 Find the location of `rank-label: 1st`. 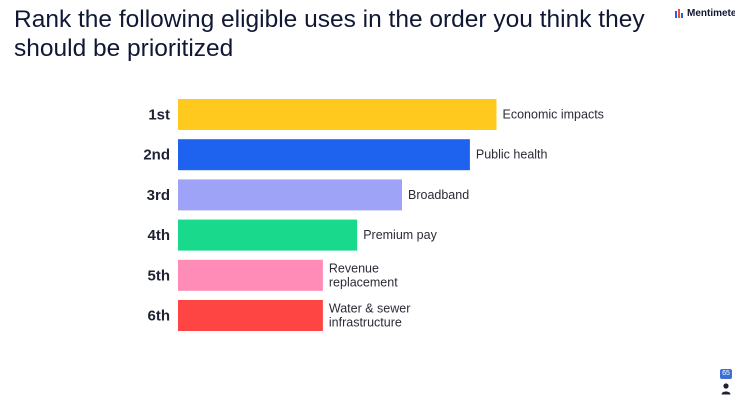

rank-label: 1st is located at coordinates (159, 115).